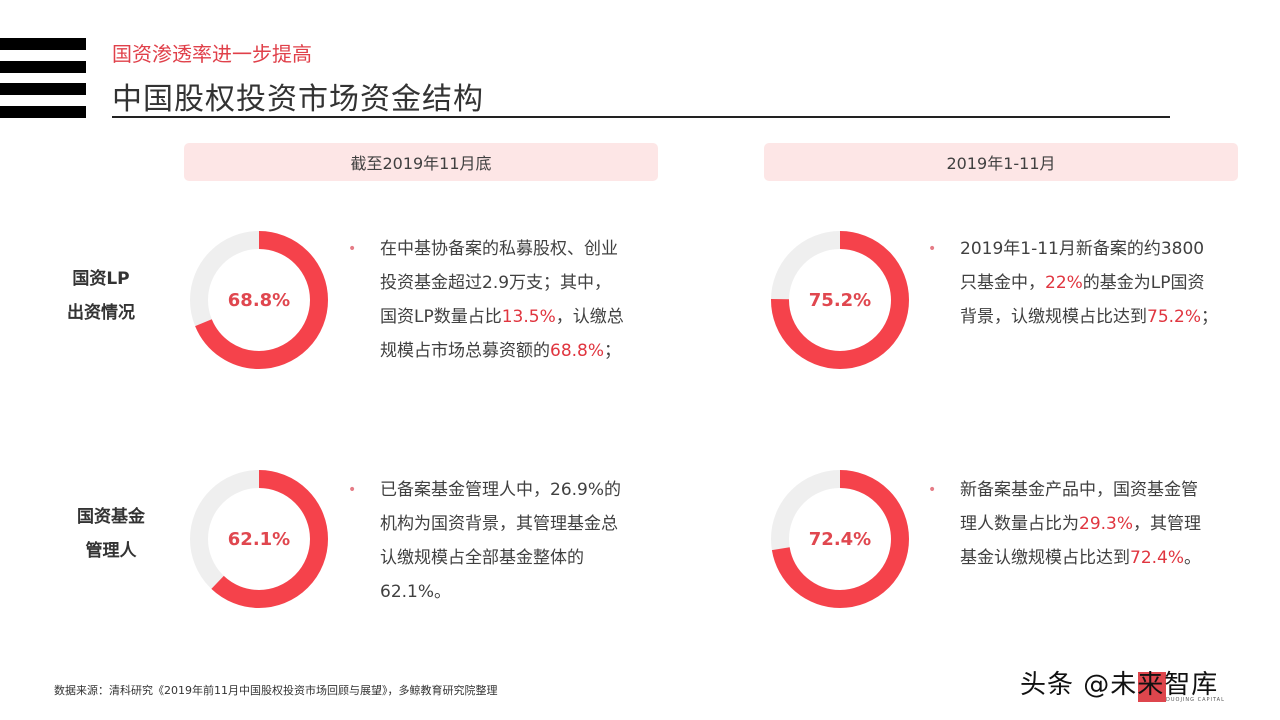 The image size is (1280, 720). I want to click on description-text: 2019年1-11月新备案的约3800, so click(1082, 249).